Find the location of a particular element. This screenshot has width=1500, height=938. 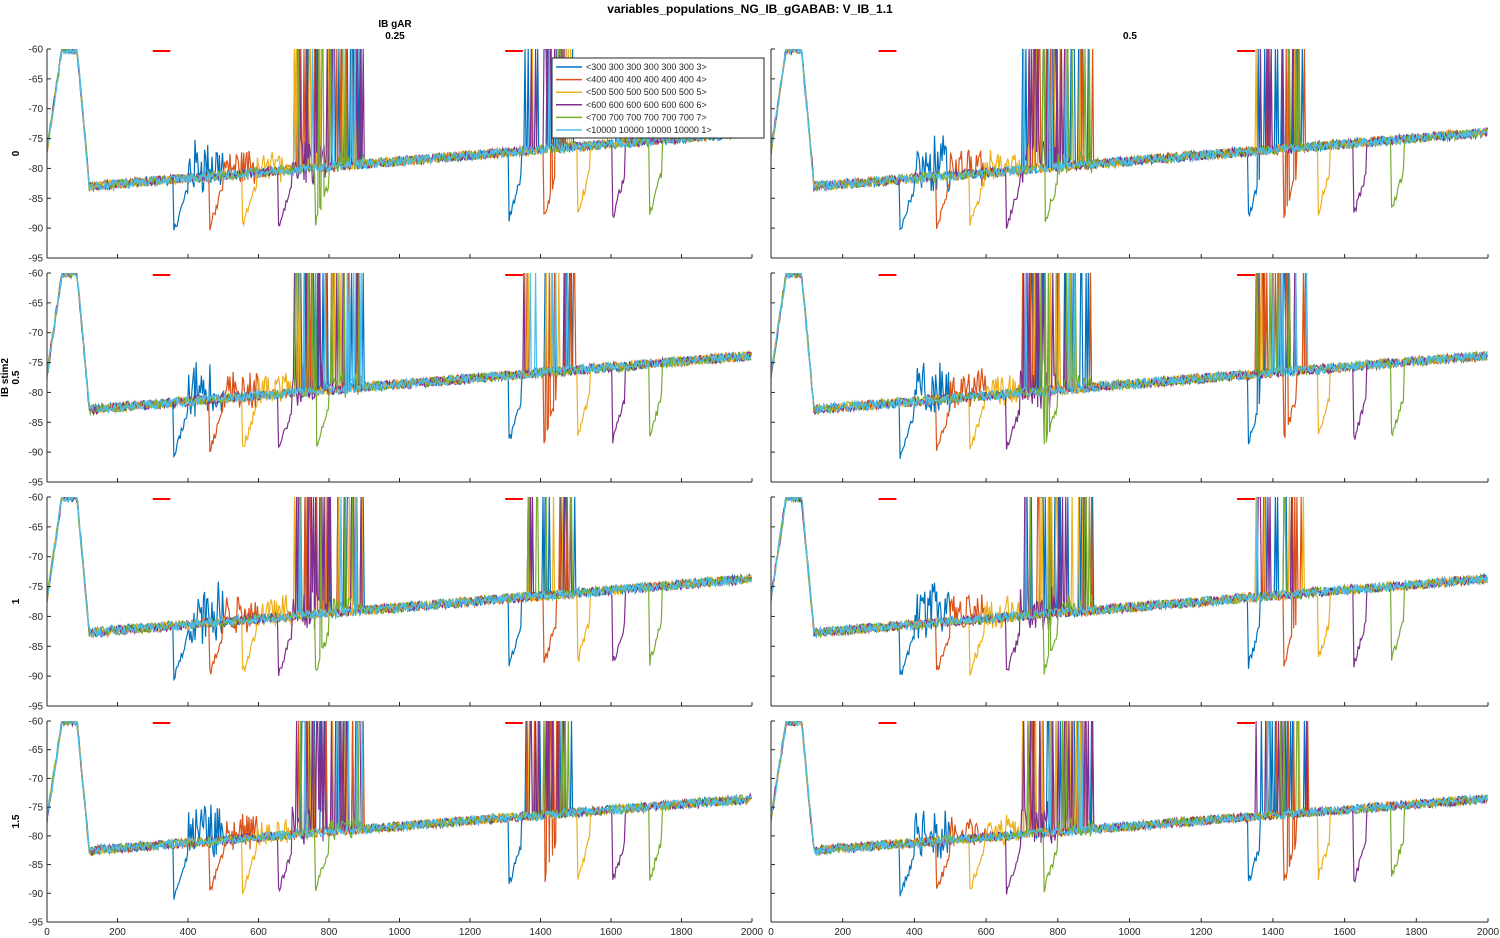

row-label-3: 1.5 is located at coordinates (16, 821).